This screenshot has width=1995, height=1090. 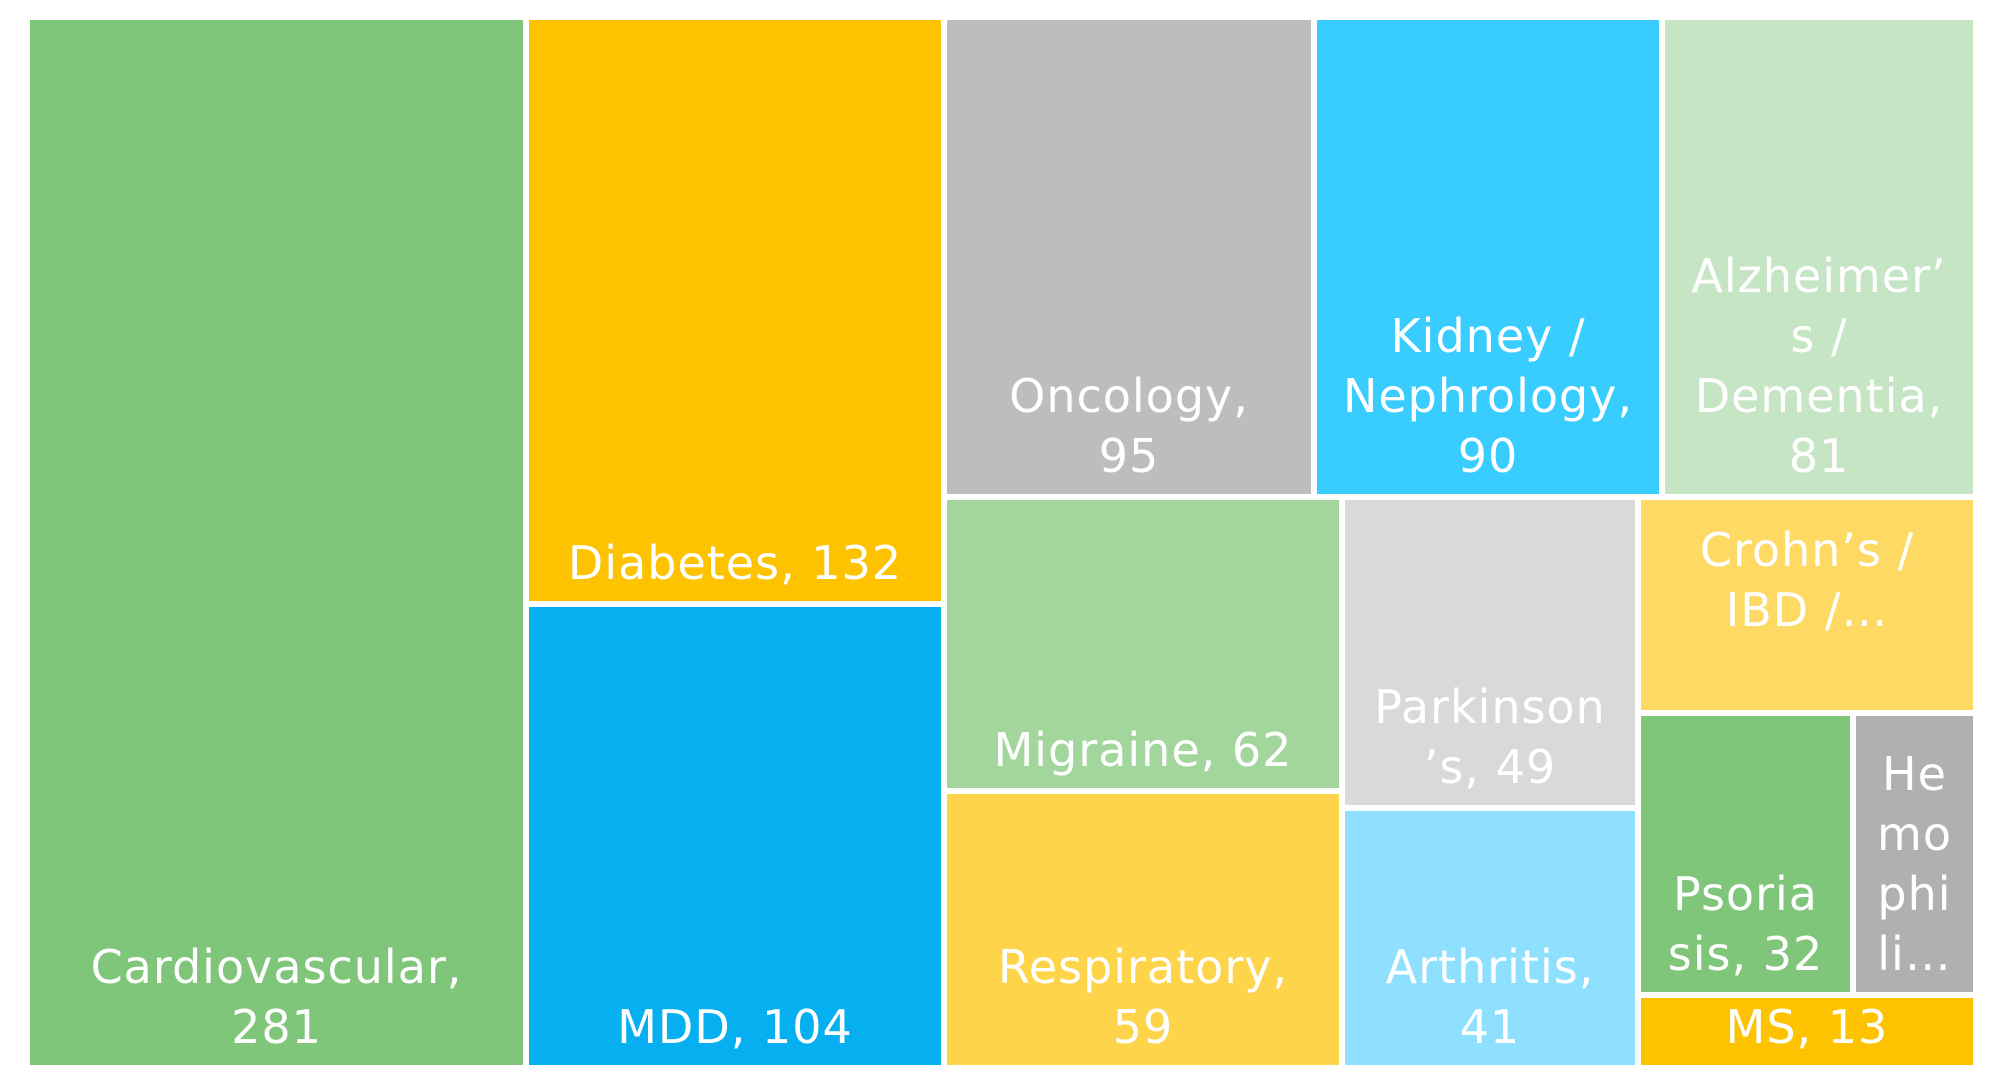 What do you see at coordinates (1746, 924) in the screenshot?
I see `tile-label-psoriasis: Psoria sis, 32` at bounding box center [1746, 924].